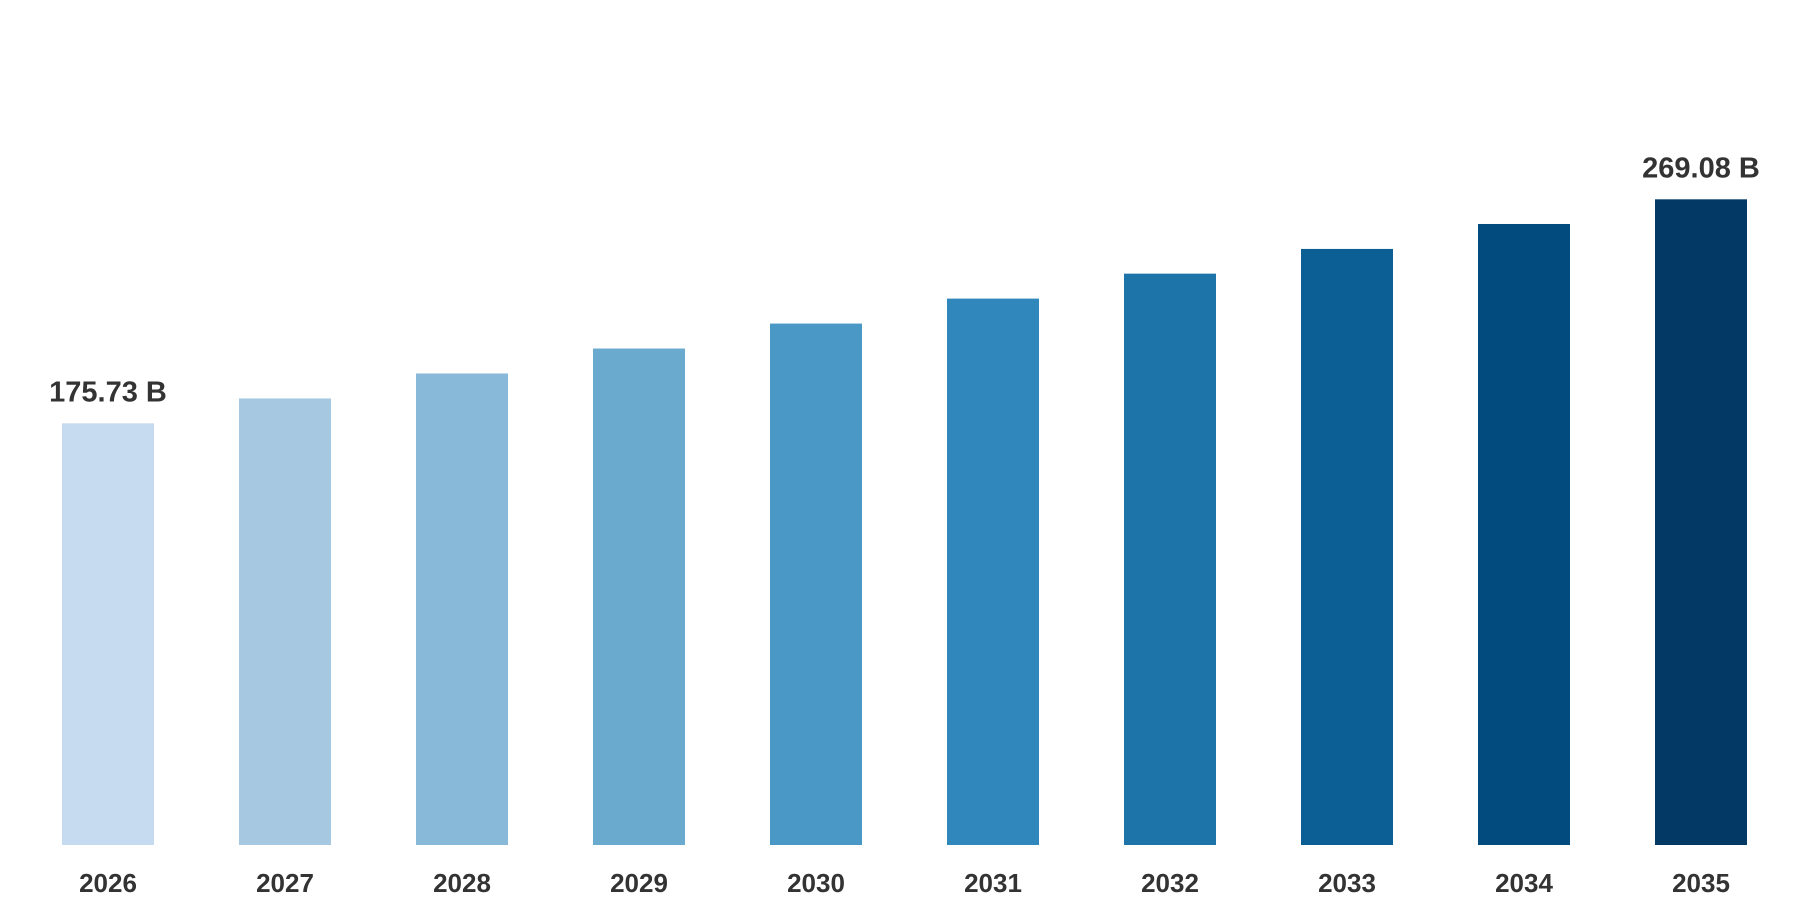 The width and height of the screenshot is (1800, 900). Describe the element at coordinates (993, 883) in the screenshot. I see `x-tick-label-2031: 2031` at that location.